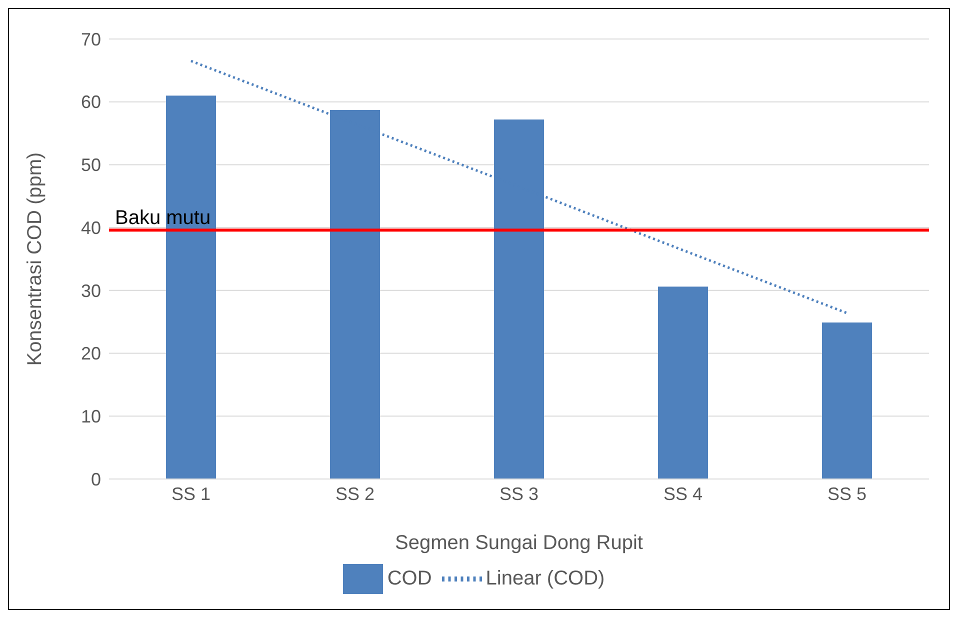  I want to click on x-axis-title: Segmen Sungai Dong Rupit, so click(519, 543).